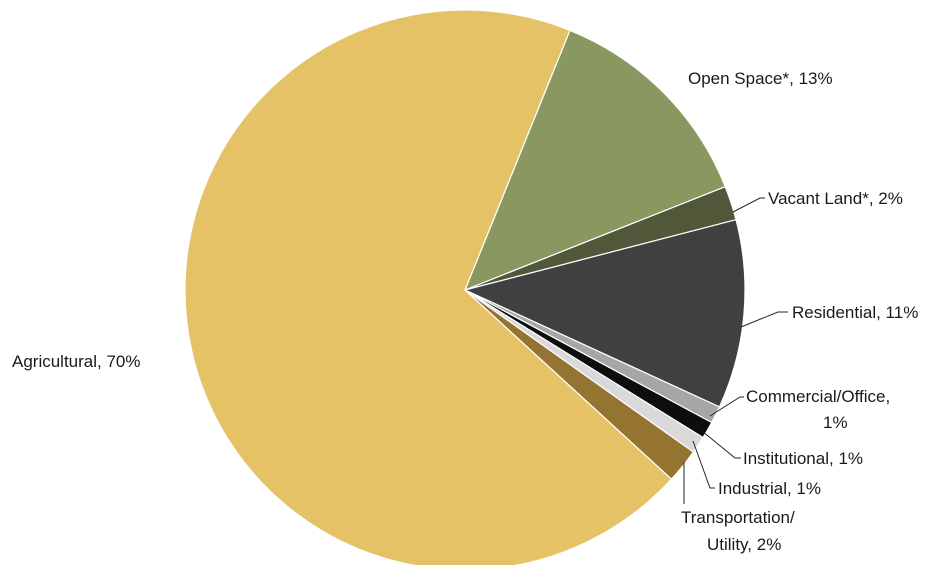  I want to click on label-institutional: Institutional, 1%, so click(803, 458).